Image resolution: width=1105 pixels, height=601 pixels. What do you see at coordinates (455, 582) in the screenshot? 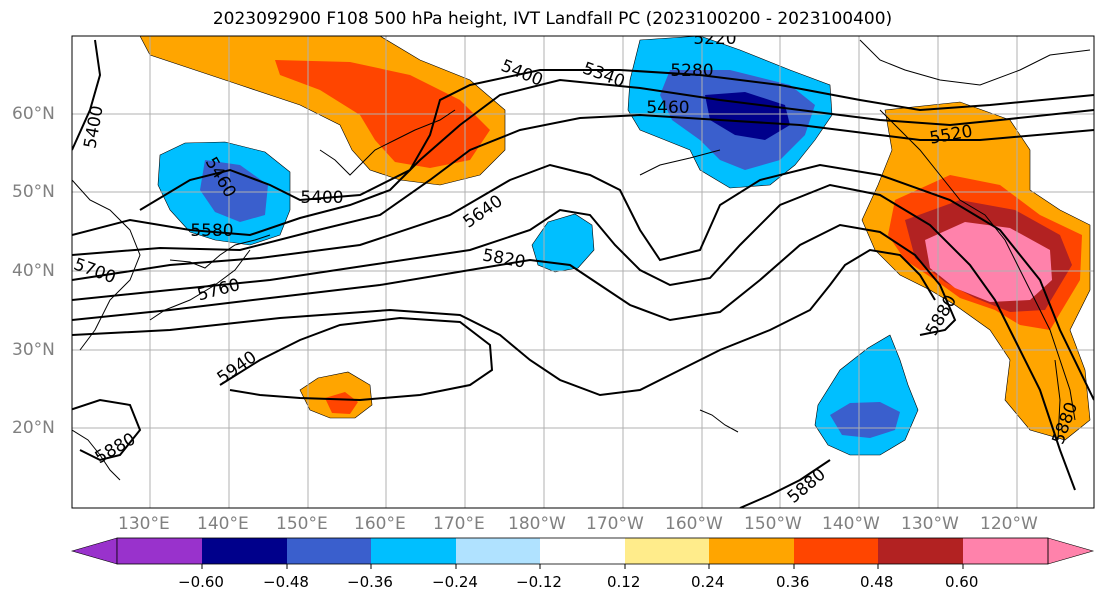
I see `colorbar-tick-label: −0.24` at bounding box center [455, 582].